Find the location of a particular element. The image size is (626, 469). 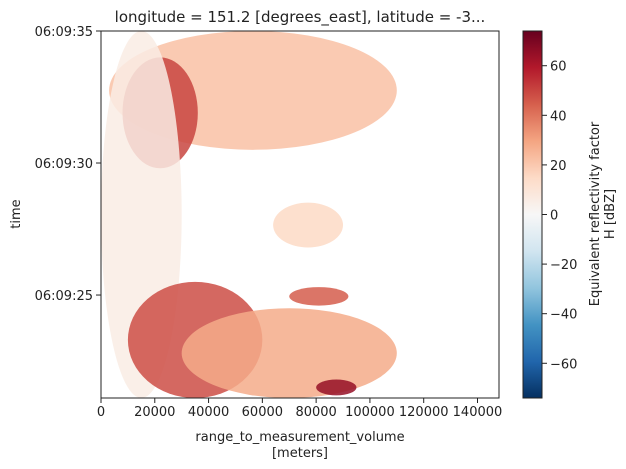

colorbar-tick-label: −40 is located at coordinates (563, 315).